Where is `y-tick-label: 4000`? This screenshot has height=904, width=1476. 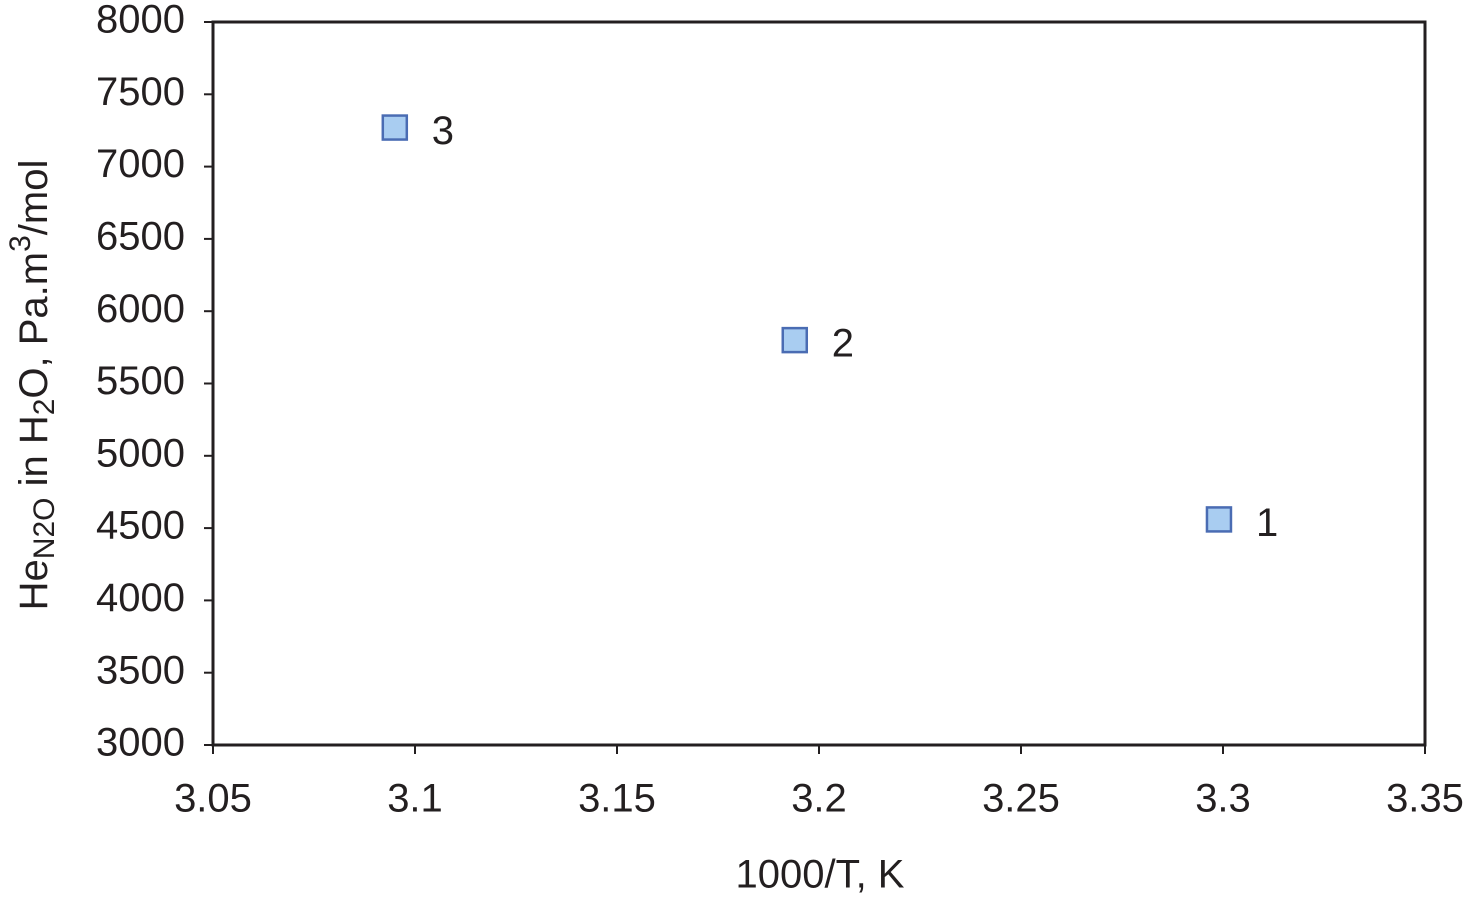
y-tick-label: 4000 is located at coordinates (140, 598).